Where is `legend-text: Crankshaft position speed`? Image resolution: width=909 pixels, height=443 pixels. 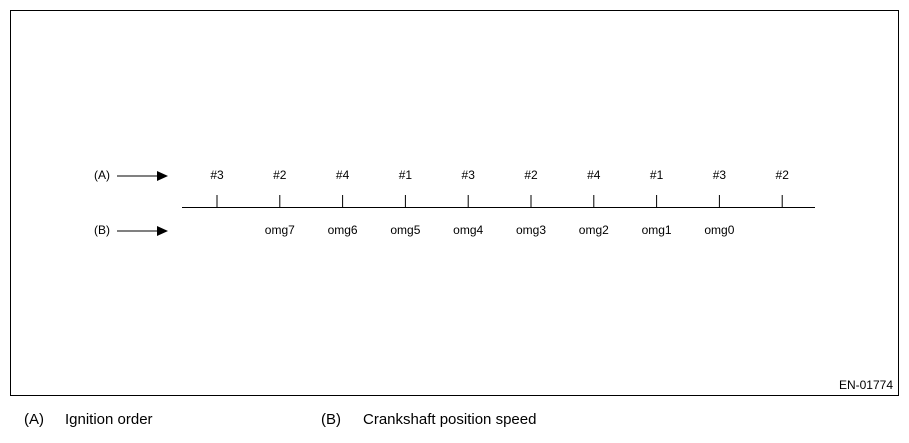 legend-text: Crankshaft position speed is located at coordinates (449, 419).